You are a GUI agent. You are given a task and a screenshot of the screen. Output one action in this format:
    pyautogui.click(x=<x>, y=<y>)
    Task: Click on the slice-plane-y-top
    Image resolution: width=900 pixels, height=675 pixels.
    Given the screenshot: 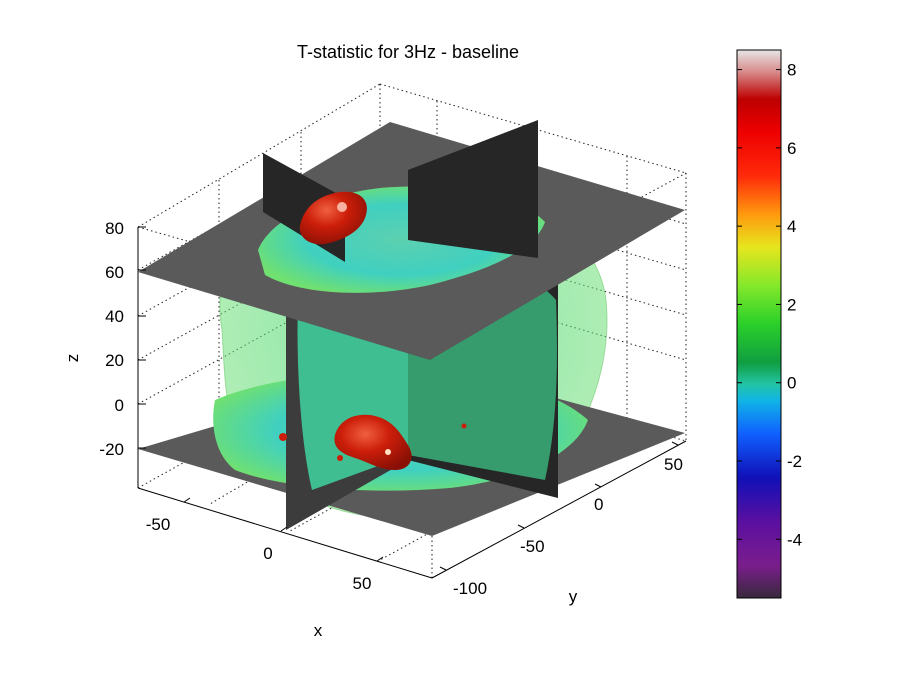 What is the action you would take?
    pyautogui.click(x=473, y=189)
    